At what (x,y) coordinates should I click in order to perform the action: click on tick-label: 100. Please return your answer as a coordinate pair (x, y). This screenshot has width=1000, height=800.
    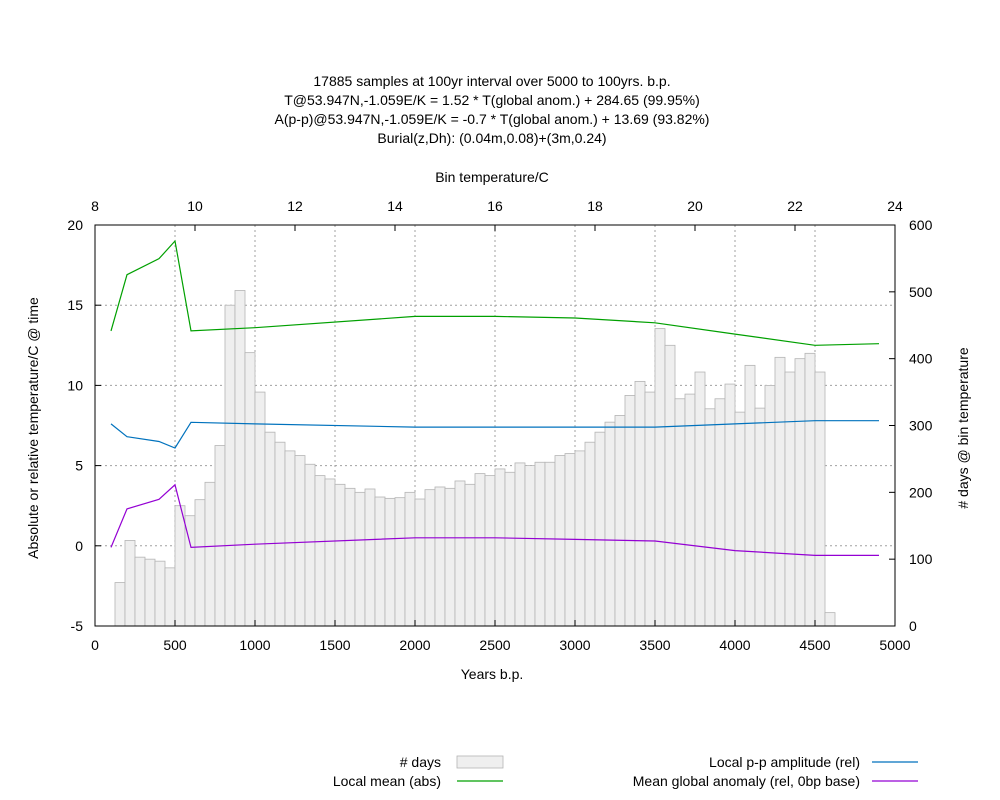
    Looking at the image, I should click on (921, 559).